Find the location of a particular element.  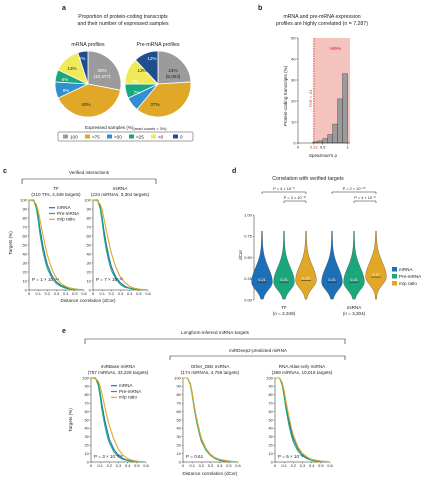

legend-label: >25 is located at coordinates (140, 136).